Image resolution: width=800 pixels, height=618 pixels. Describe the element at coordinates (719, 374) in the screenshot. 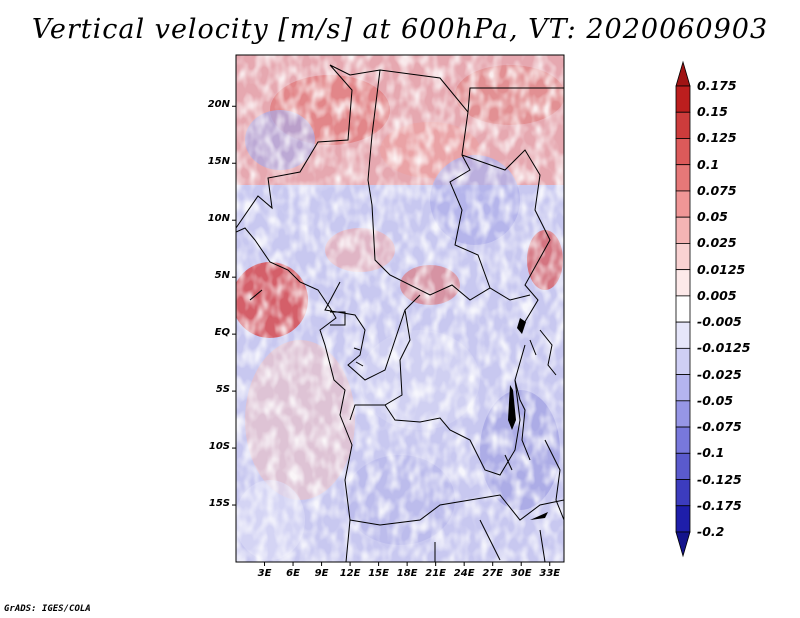

I see `colorbar-label: -0.025` at that location.